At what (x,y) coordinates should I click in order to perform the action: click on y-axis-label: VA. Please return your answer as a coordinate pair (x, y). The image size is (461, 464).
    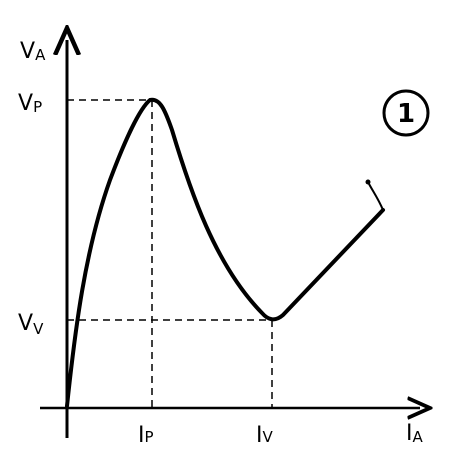
    Looking at the image, I should click on (33, 51).